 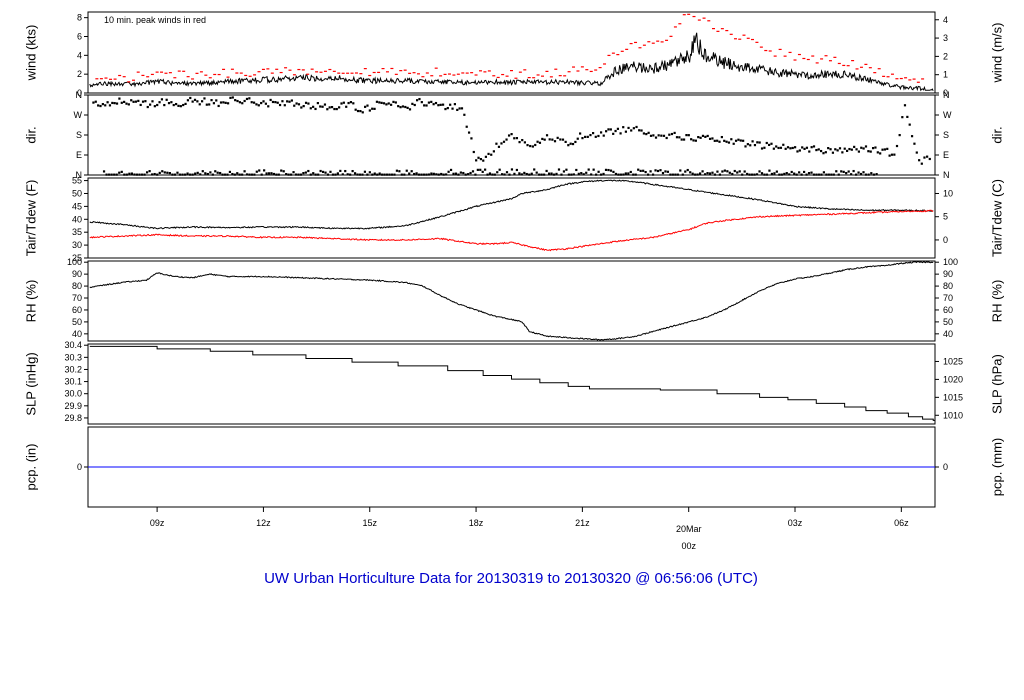 I want to click on y-tick-label-right: 50, so click(x=948, y=322).